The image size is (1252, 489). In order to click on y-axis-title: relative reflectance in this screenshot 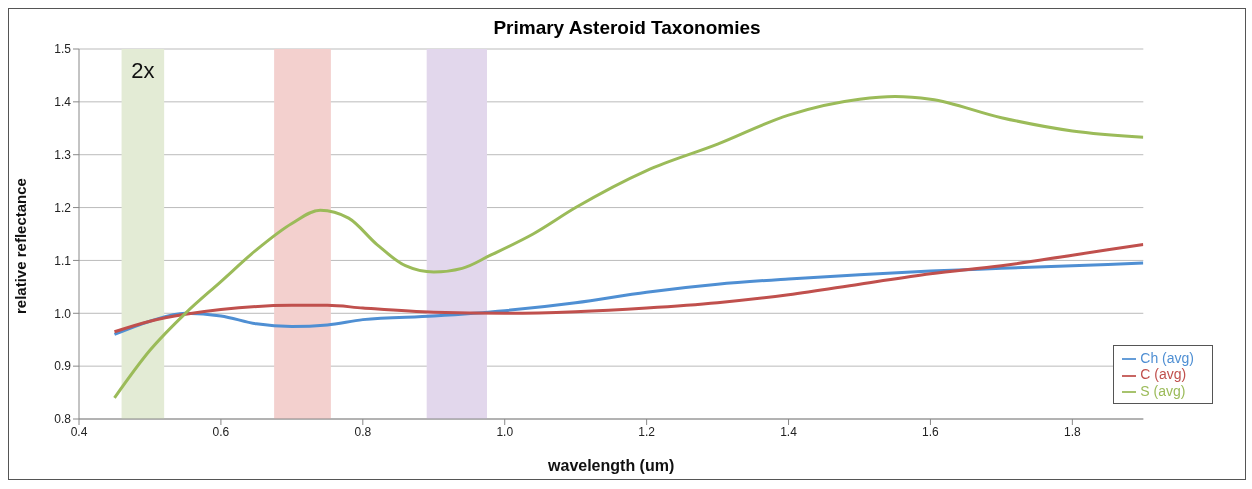, I will do `click(21, 246)`.